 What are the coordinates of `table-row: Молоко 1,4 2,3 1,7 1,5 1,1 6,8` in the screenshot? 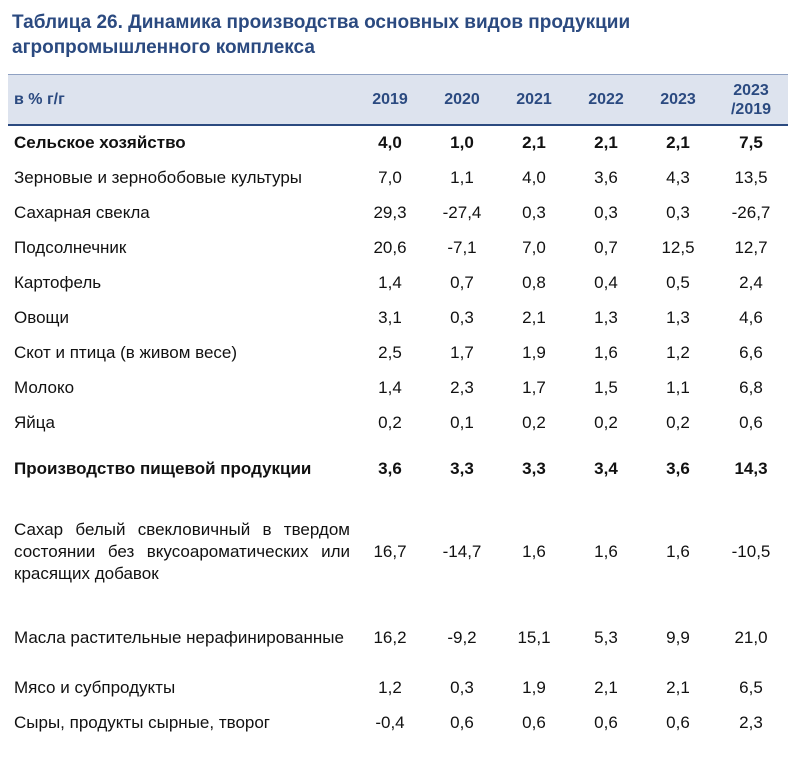 It's located at (398, 387).